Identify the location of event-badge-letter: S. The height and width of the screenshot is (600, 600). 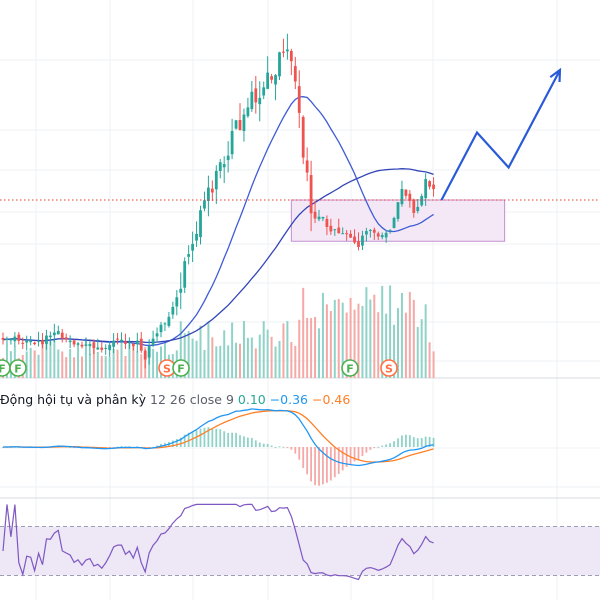
(389, 369).